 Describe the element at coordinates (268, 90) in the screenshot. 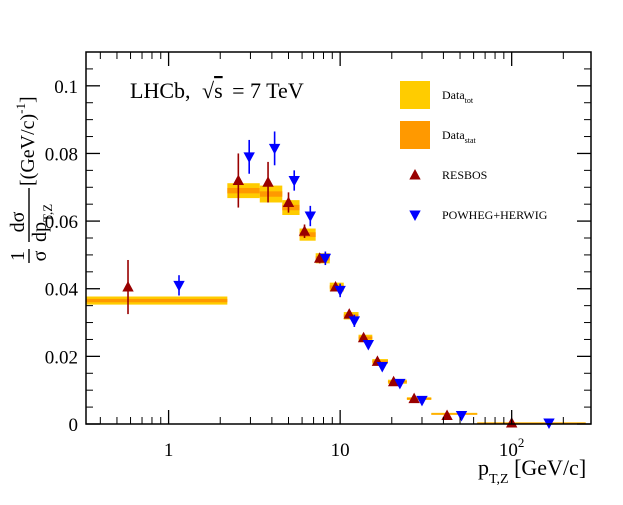

I see `annotation-energy: = 7 TeV` at that location.